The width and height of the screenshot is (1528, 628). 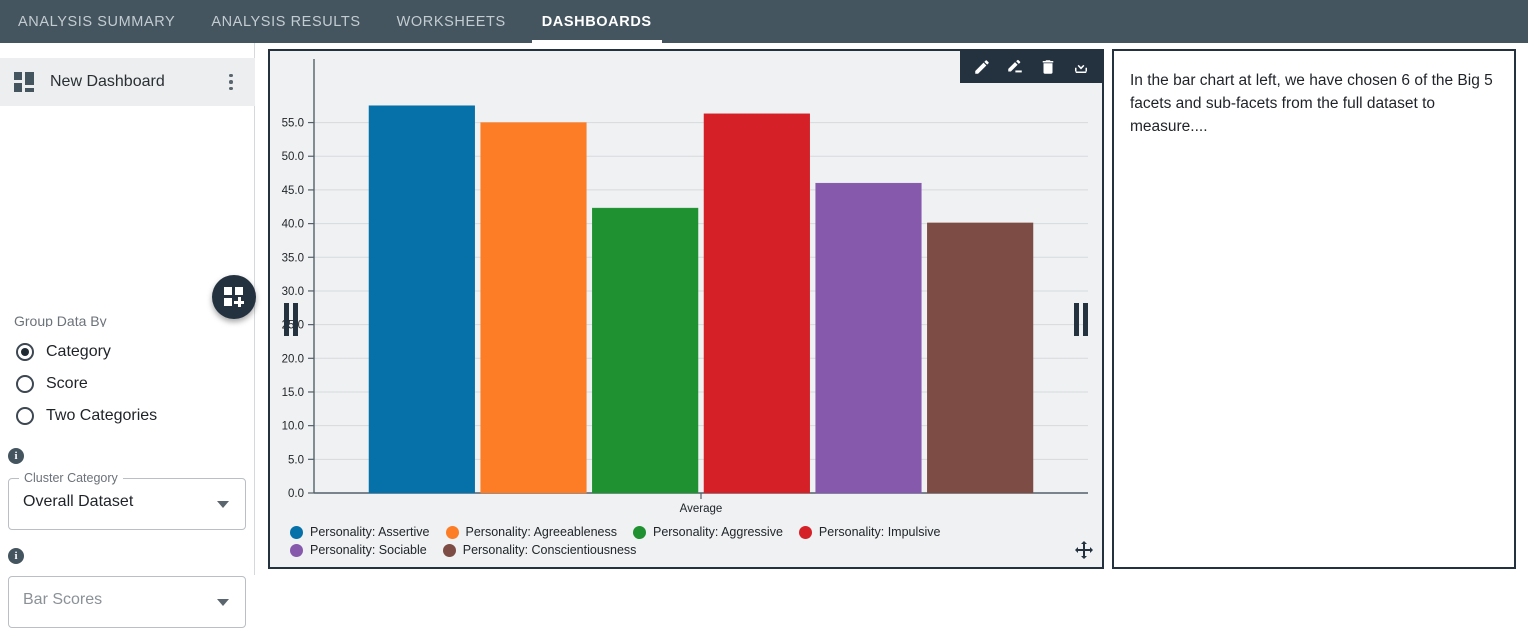 What do you see at coordinates (296, 460) in the screenshot?
I see `svg-text: 5.0` at bounding box center [296, 460].